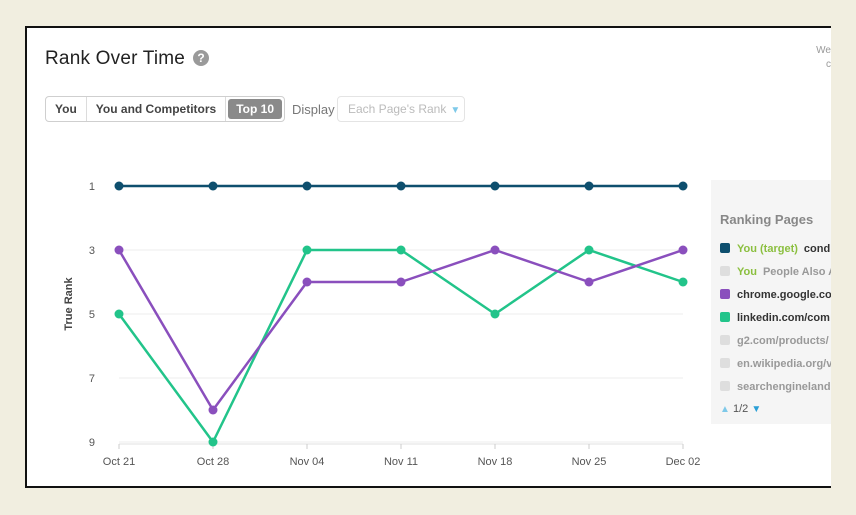 The height and width of the screenshot is (515, 856). I want to click on legend-item: en.wikipedia.org/v, so click(775, 365).